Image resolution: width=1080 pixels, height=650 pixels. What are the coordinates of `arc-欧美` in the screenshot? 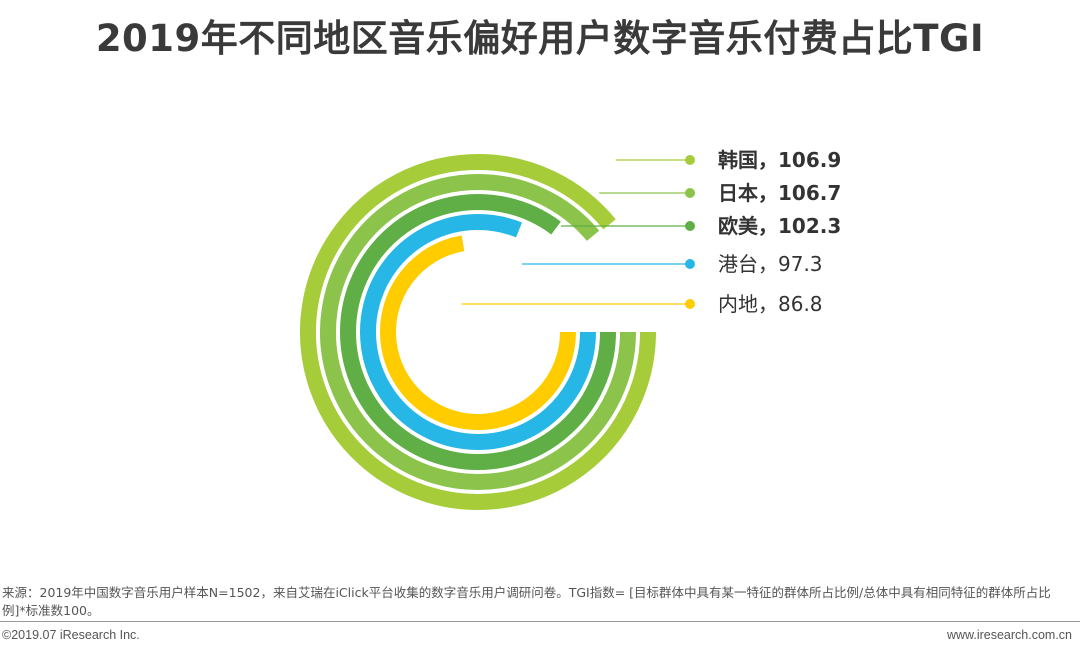 It's located at (478, 332).